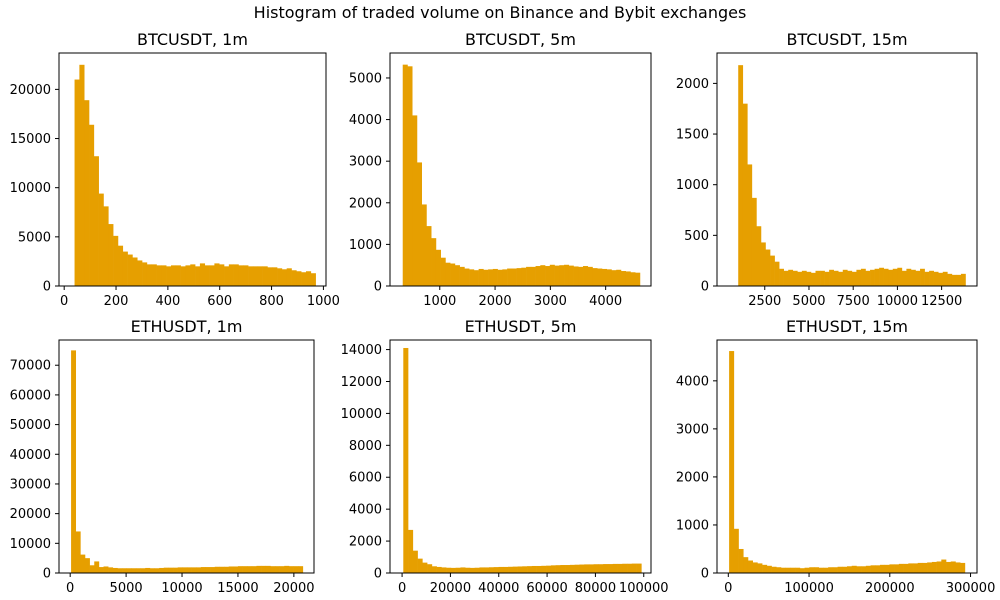  What do you see at coordinates (219, 301) in the screenshot?
I see `x-tick-label: 600` at bounding box center [219, 301].